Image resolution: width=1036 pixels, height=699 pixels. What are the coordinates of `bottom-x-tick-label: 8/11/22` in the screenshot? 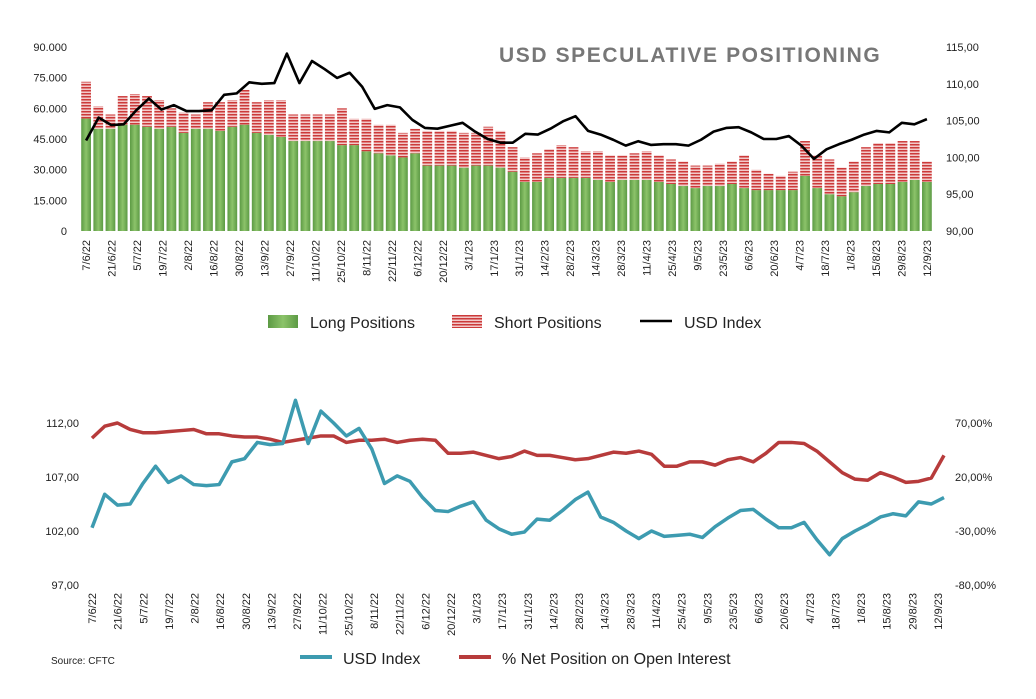 It's located at (375, 611).